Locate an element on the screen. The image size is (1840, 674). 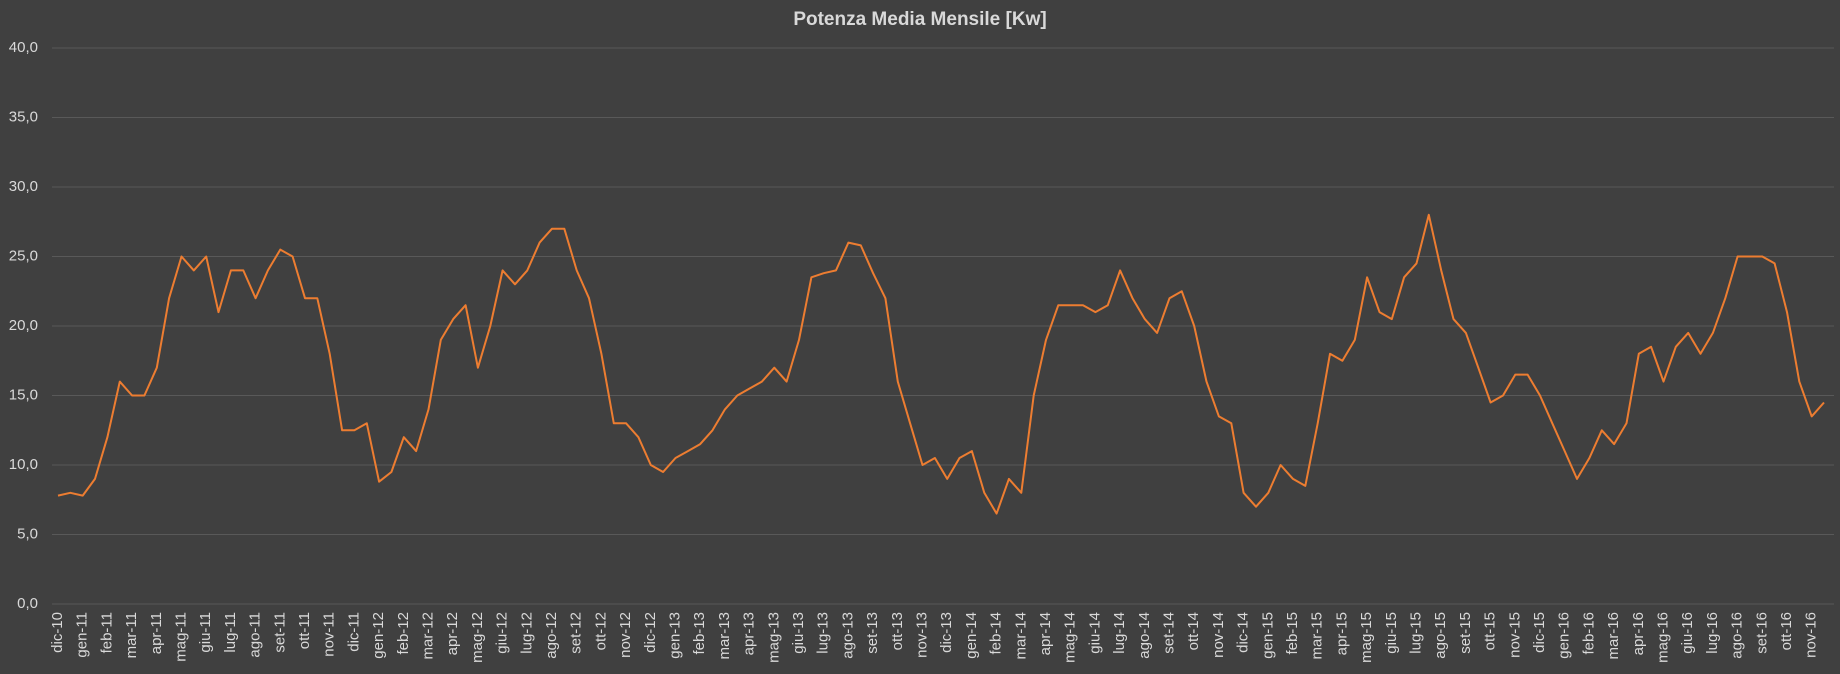
x-tick-label: giu-16 is located at coordinates (1687, 633).